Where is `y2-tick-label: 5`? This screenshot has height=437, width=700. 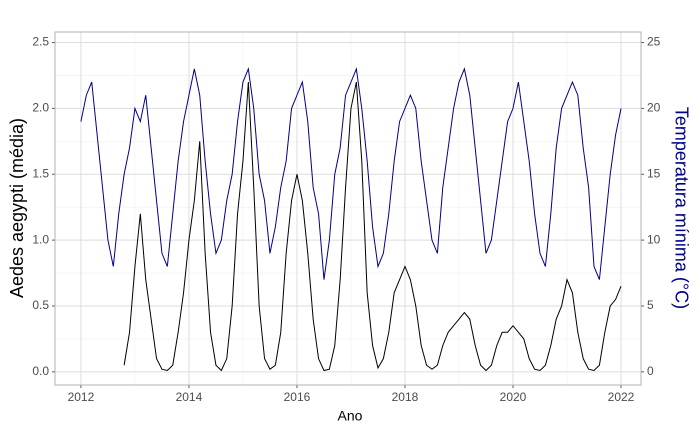 y2-tick-label: 5 is located at coordinates (650, 305).